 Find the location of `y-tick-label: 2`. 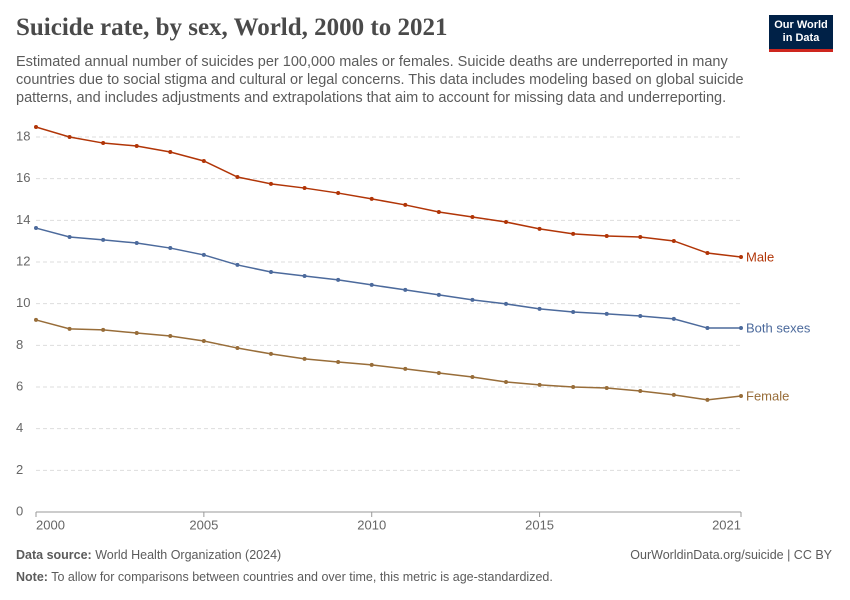

y-tick-label: 2 is located at coordinates (19, 469).